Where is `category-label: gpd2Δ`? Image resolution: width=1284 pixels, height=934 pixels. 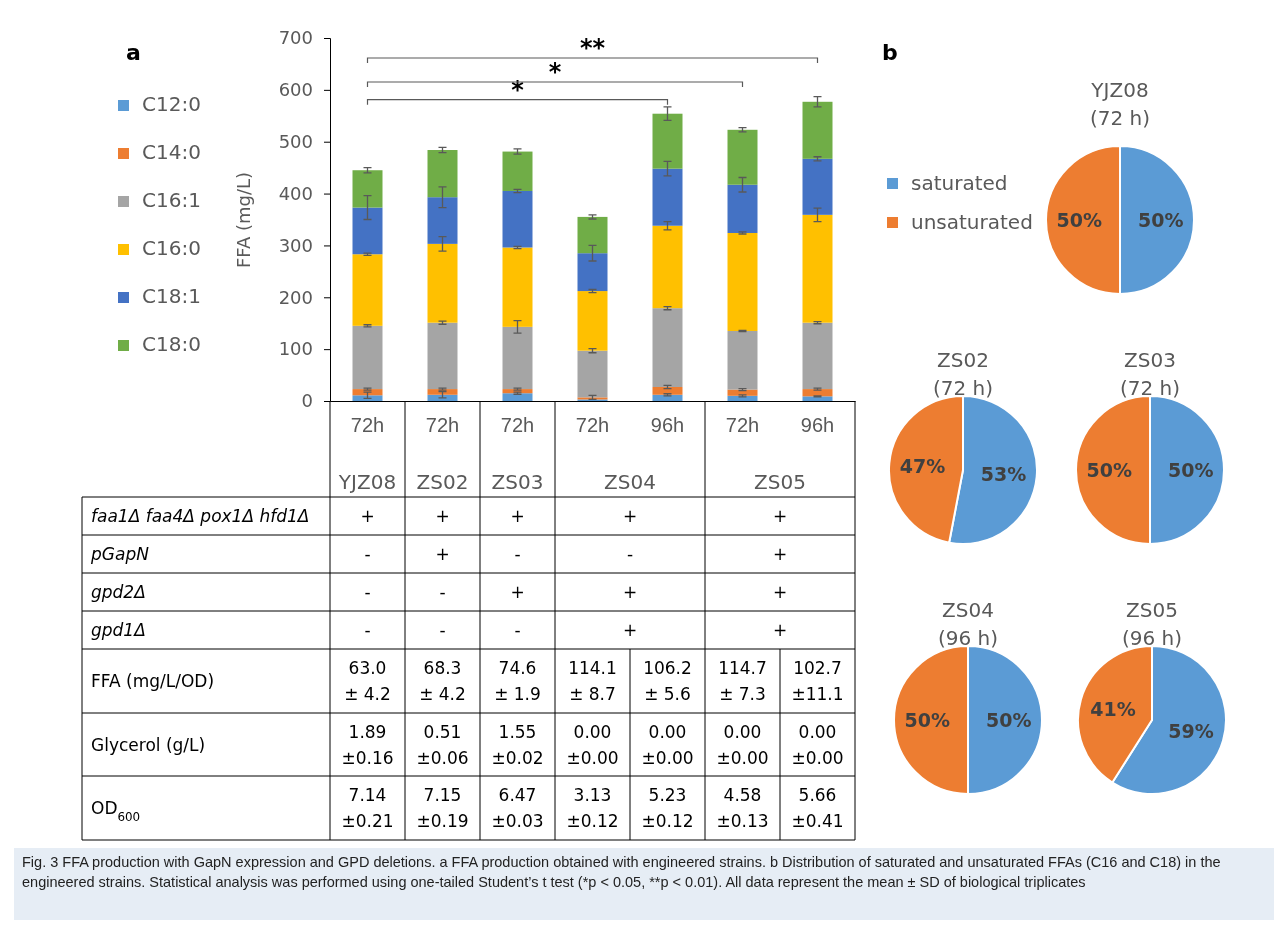
category-label: gpd2Δ is located at coordinates (118, 592).